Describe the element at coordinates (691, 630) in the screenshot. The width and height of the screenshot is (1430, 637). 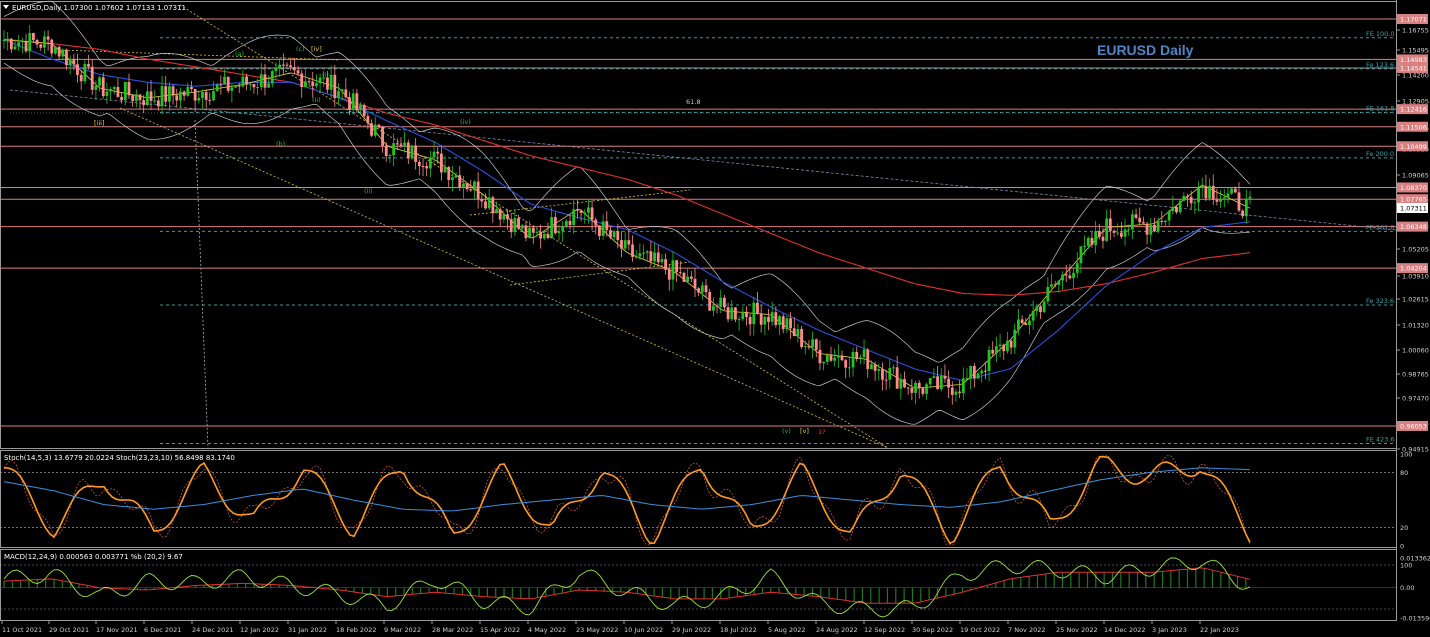
I see `date-tick-label: 29 Jun 2022` at that location.